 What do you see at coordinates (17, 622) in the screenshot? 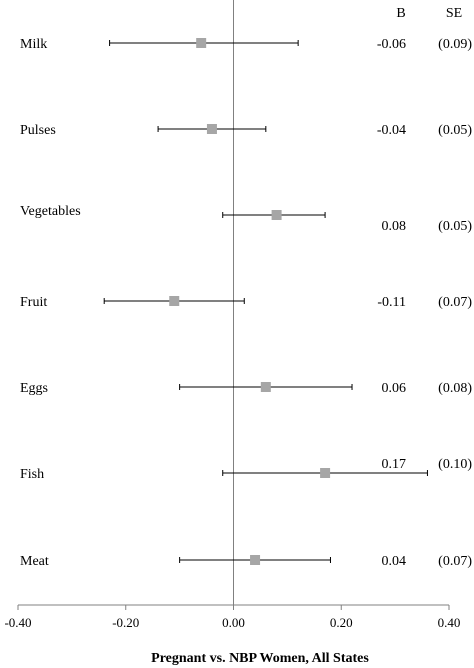
I see `x-tick-label: -0.40` at bounding box center [17, 622].